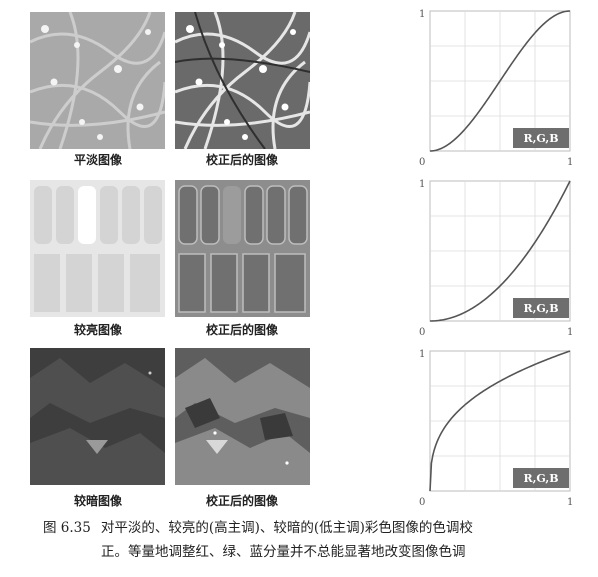 This screenshot has height=577, width=598. I want to click on figure-number: 图 6.35, so click(67, 528).